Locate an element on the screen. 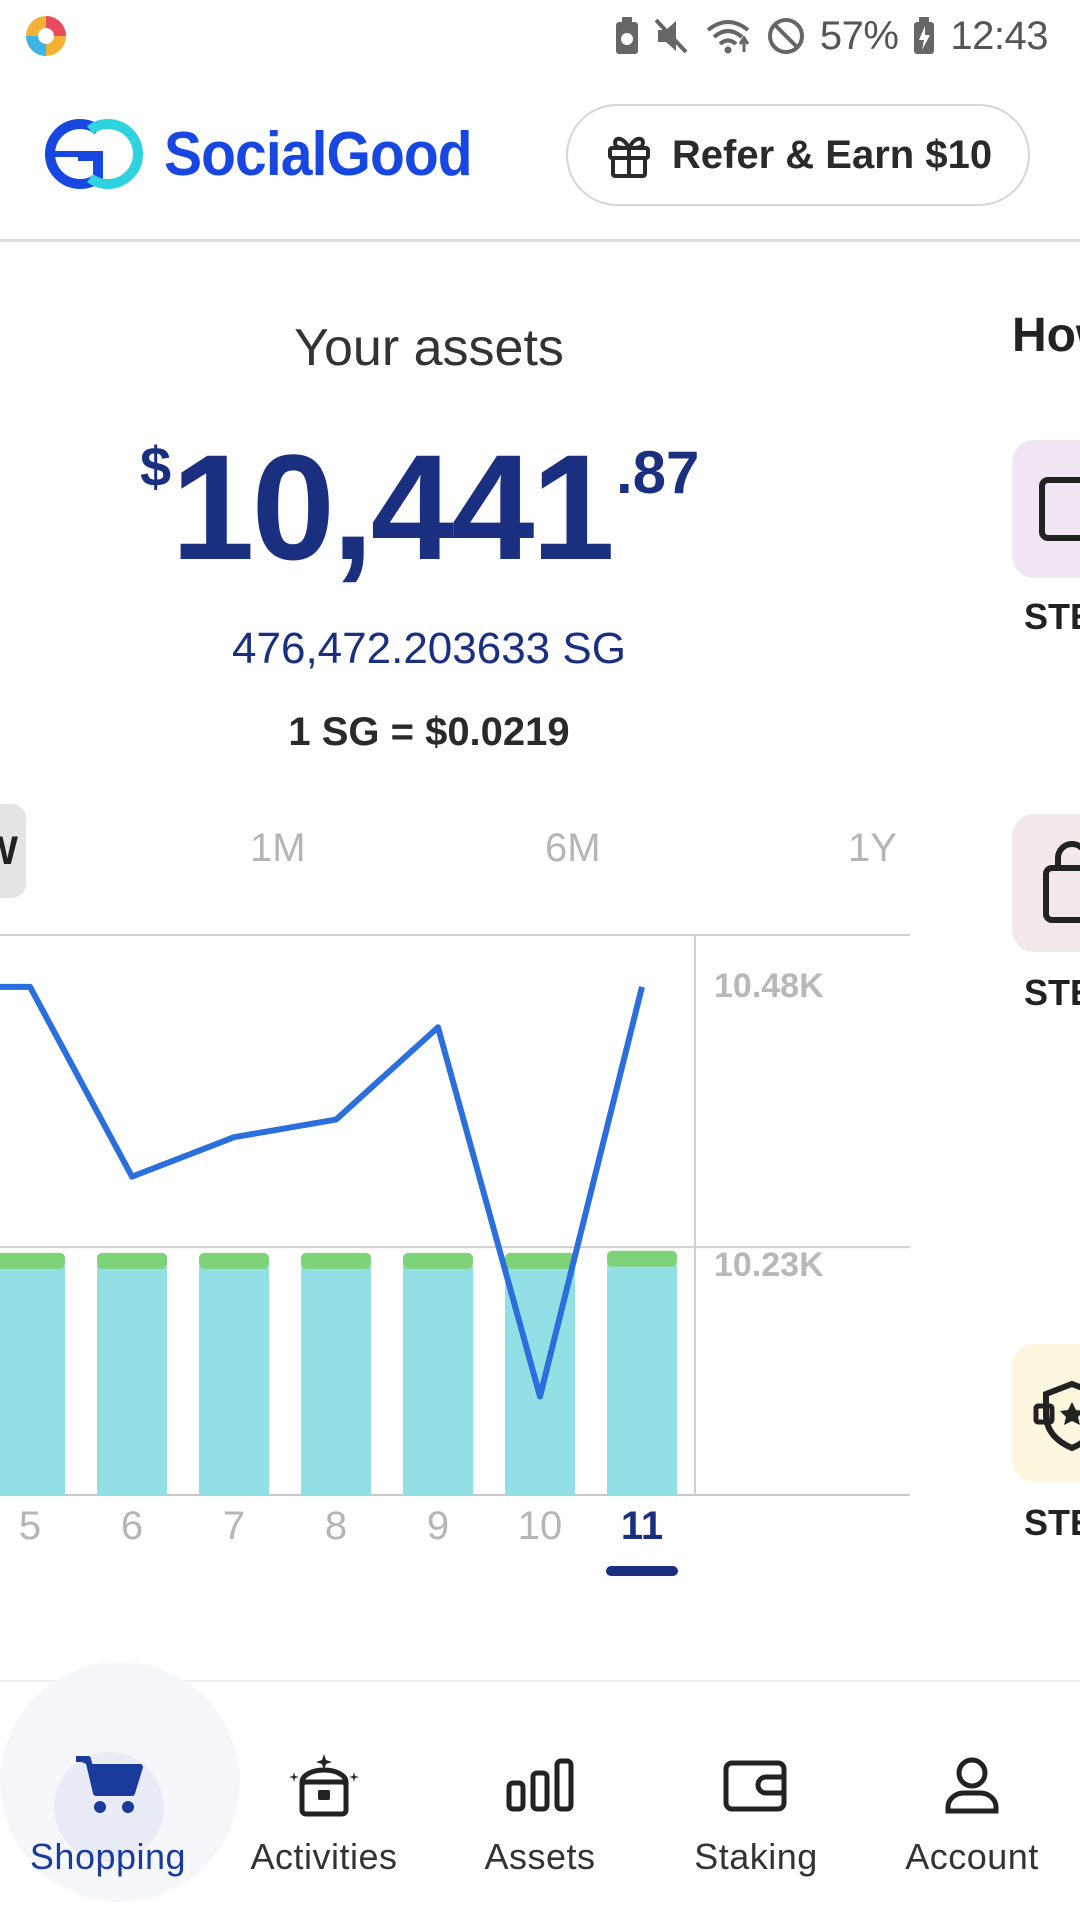 This screenshot has width=1080, height=1920. bottom-navigation: Shopping Activities is located at coordinates (540, 1791).